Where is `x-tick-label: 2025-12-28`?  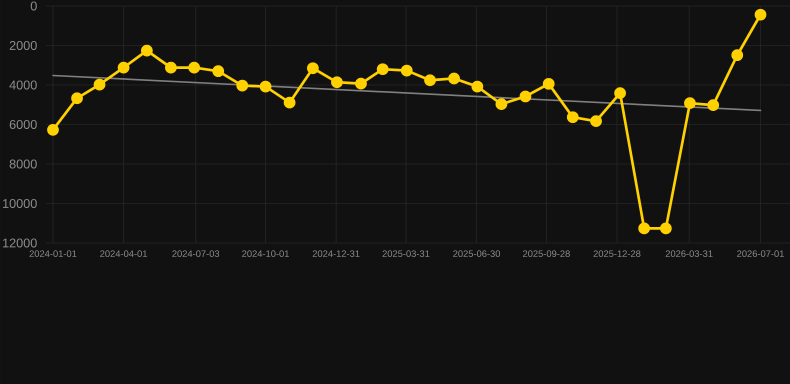
x-tick-label: 2025-12-28 is located at coordinates (617, 253).